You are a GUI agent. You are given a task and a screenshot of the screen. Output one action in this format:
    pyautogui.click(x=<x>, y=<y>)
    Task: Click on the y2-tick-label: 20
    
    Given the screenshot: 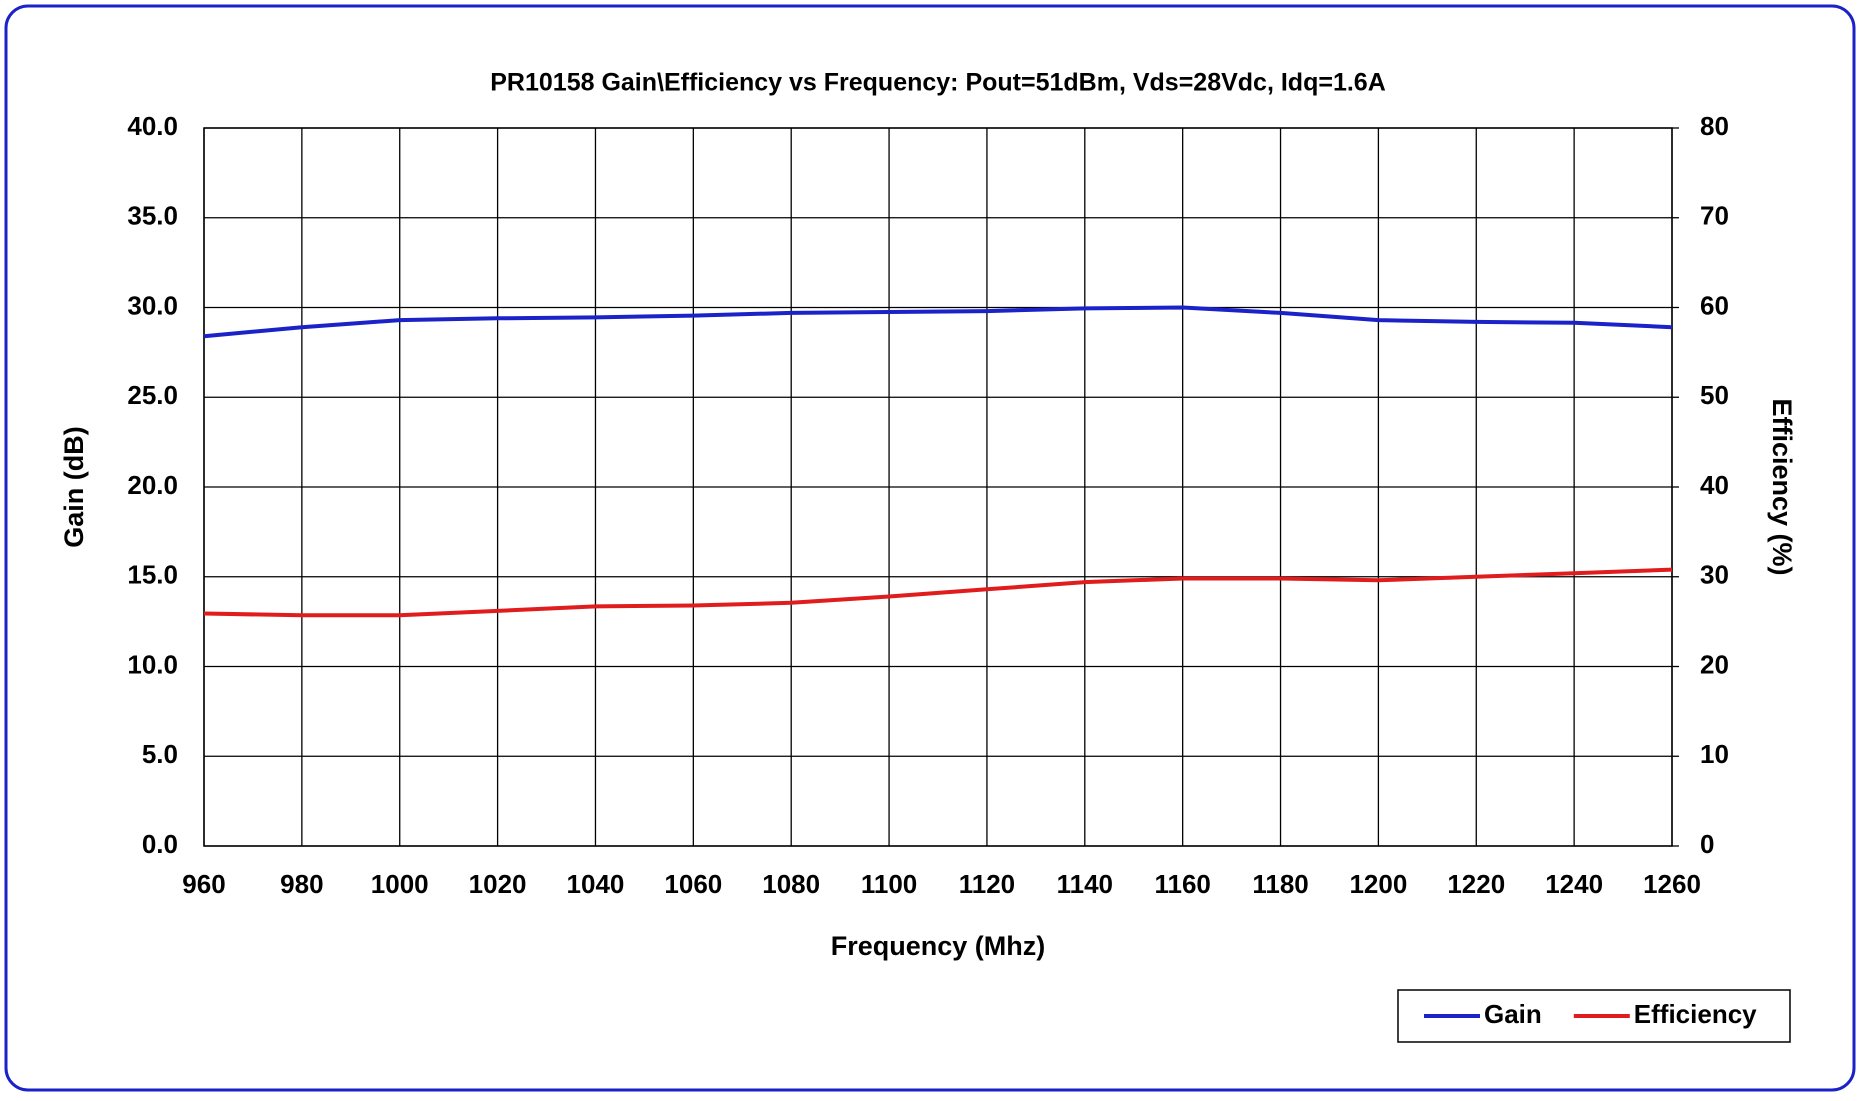 What is the action you would take?
    pyautogui.click(x=1714, y=664)
    